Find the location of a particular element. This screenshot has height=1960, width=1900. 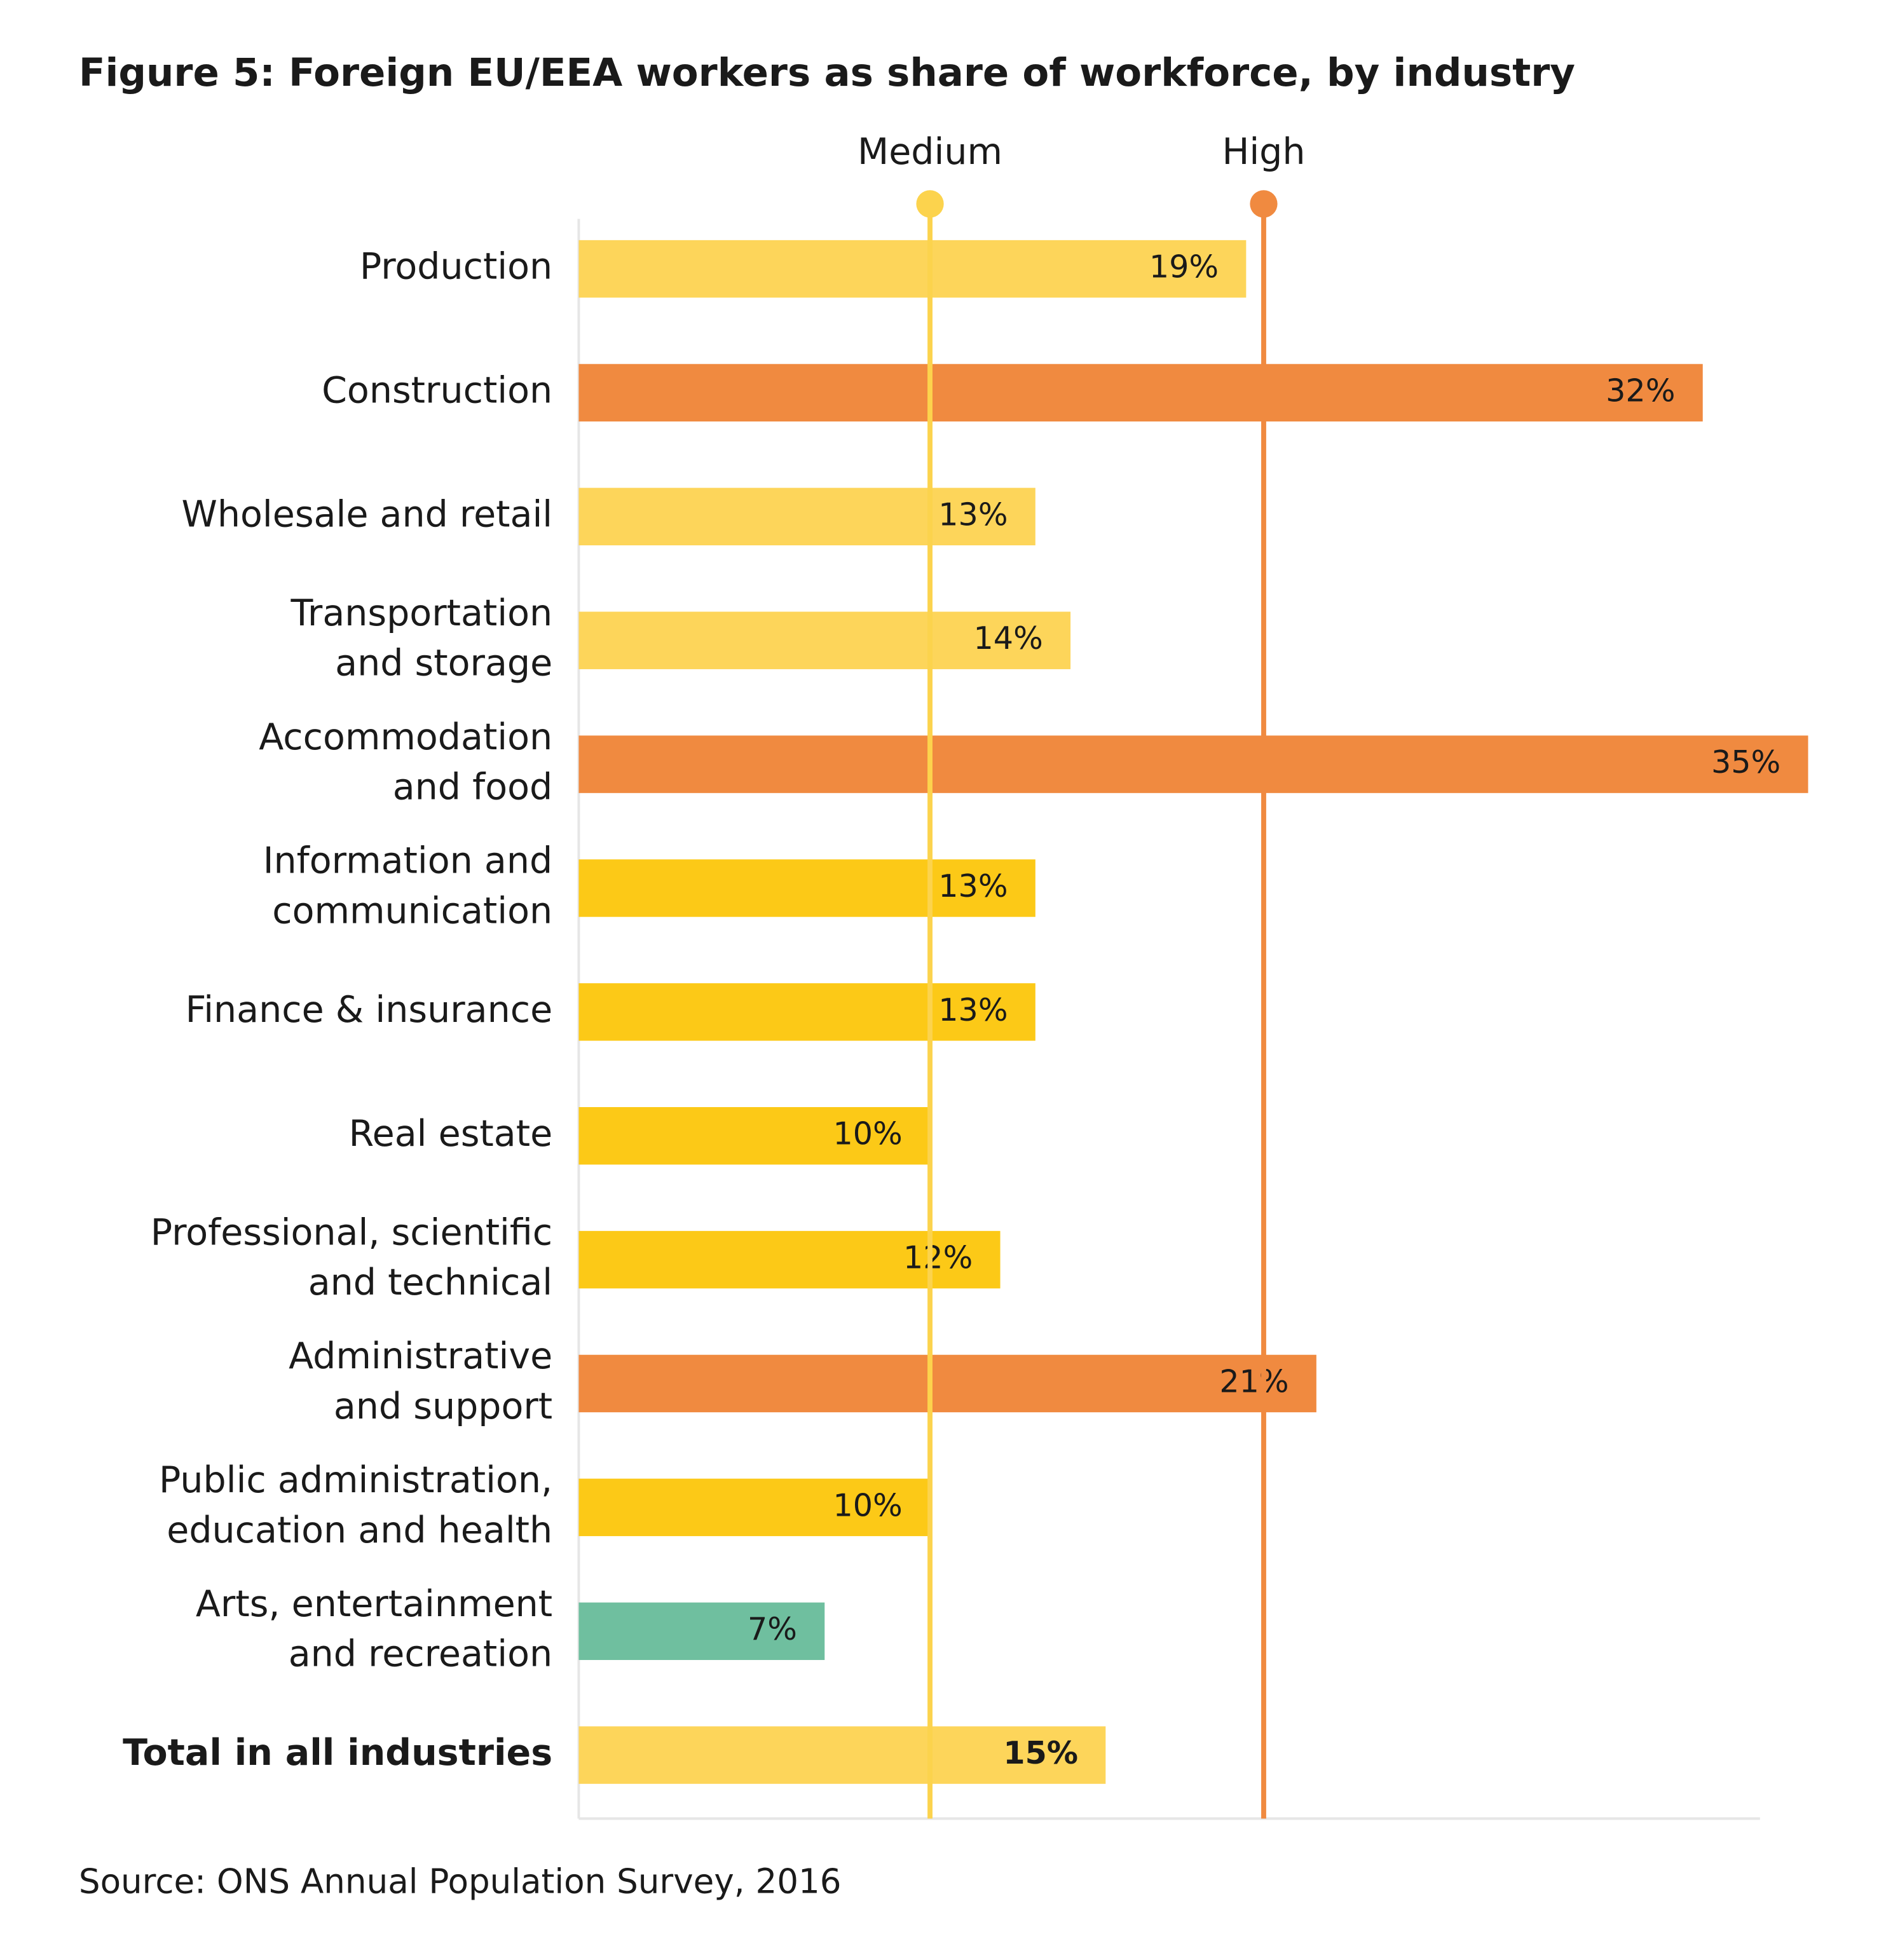

reference-label: Medium is located at coordinates (930, 152).